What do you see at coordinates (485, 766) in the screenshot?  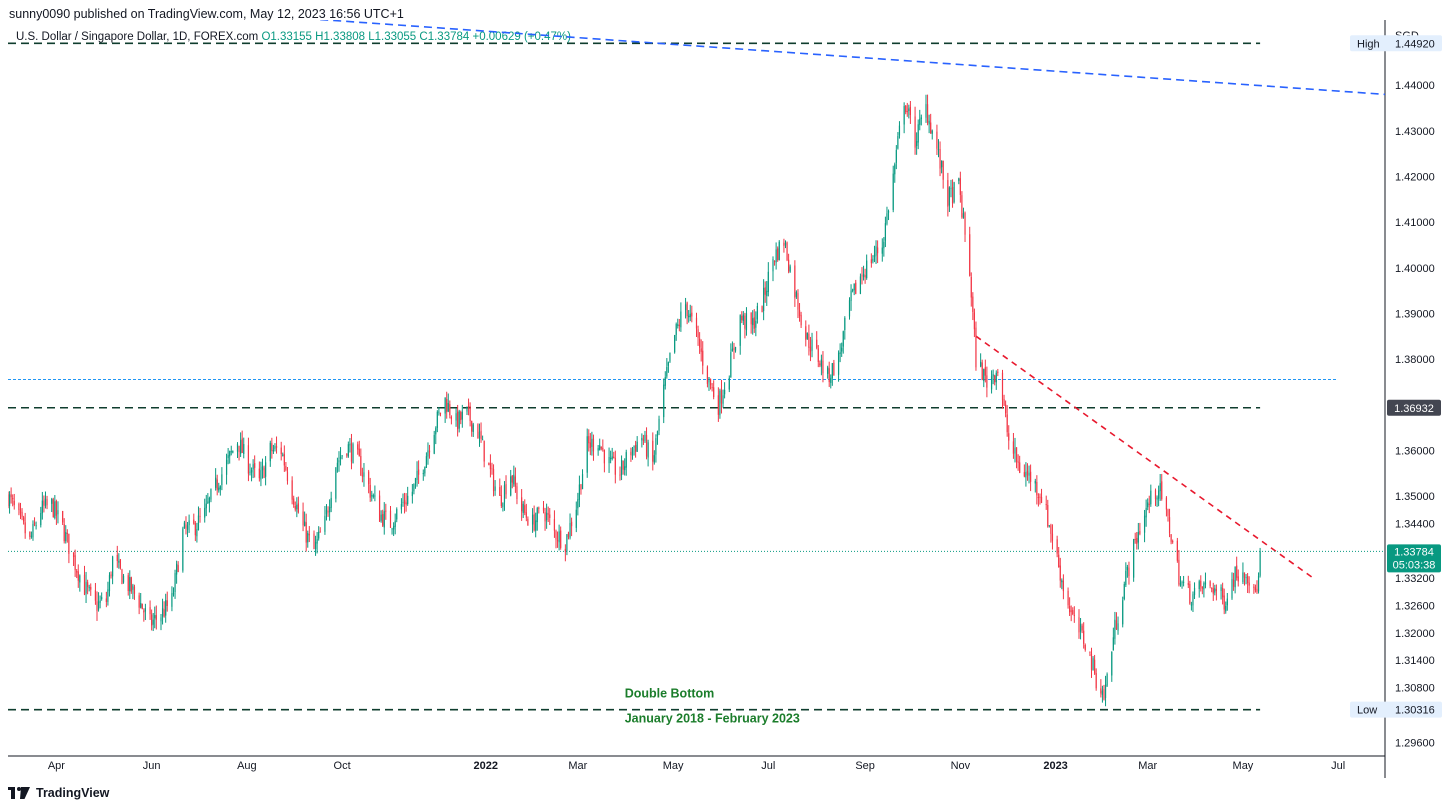 I see `x-tick-label: 2022` at bounding box center [485, 766].